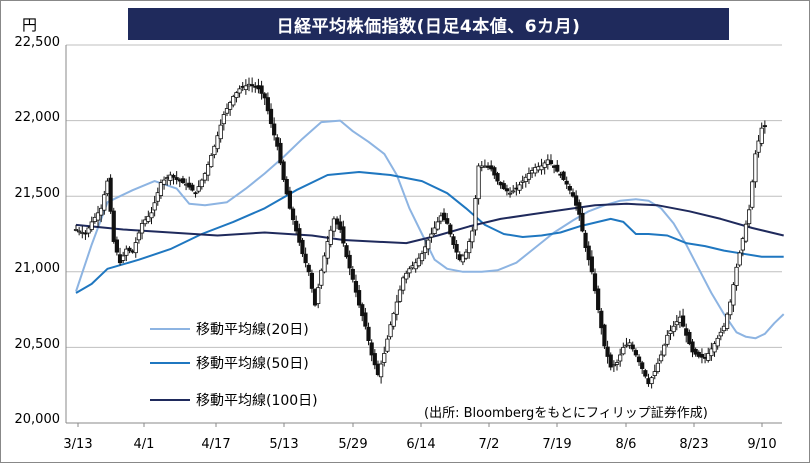 This screenshot has height=463, width=810. What do you see at coordinates (429, 223) in the screenshot?
I see `ma100-line` at bounding box center [429, 223].